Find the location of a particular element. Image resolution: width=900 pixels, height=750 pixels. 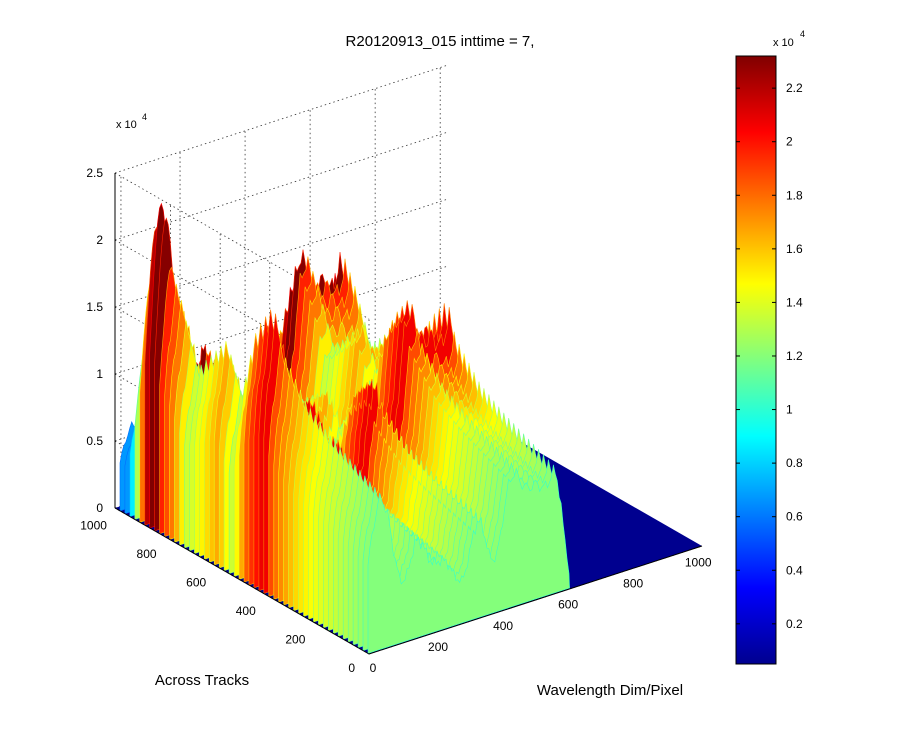

y-tick-label: 1000 is located at coordinates (93, 525).